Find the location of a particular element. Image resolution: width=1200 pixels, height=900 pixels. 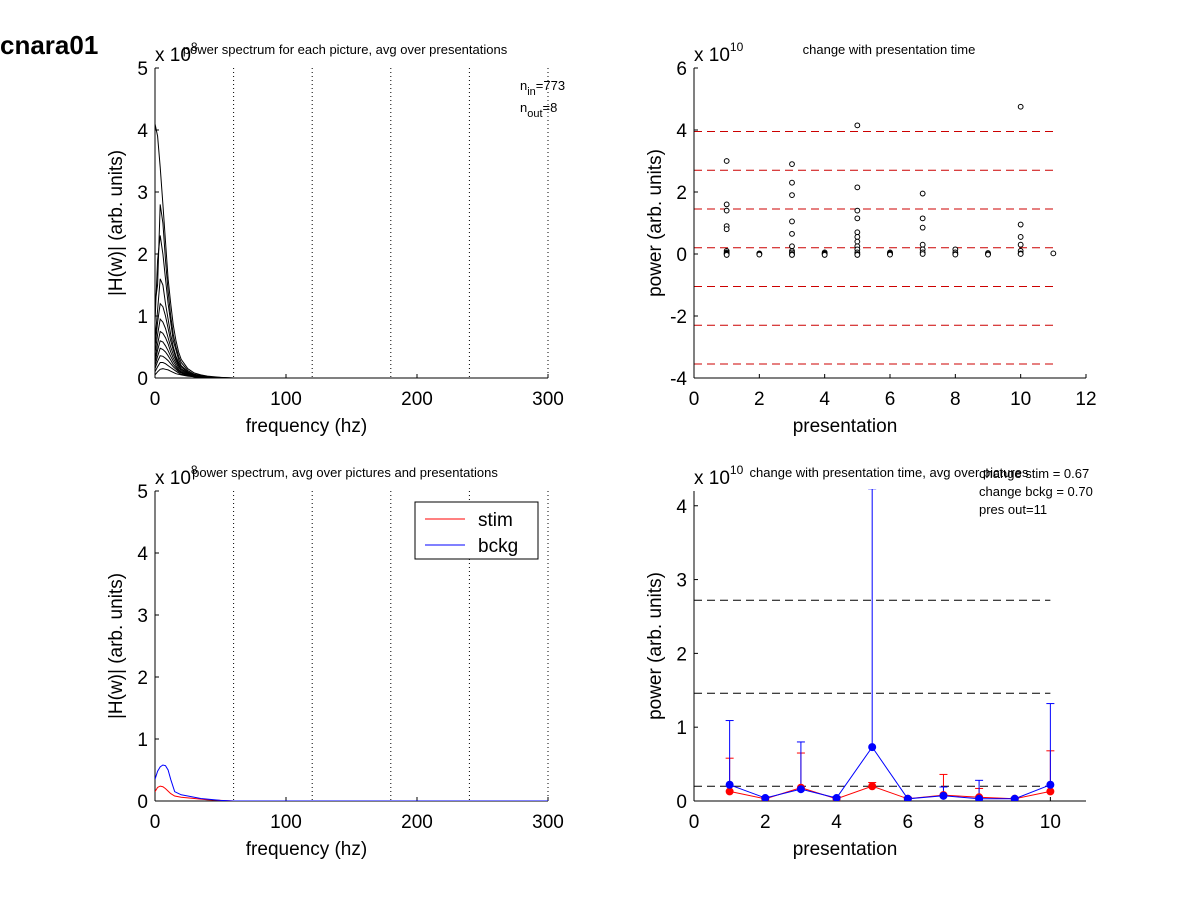

legend-box is located at coordinates (476, 530).